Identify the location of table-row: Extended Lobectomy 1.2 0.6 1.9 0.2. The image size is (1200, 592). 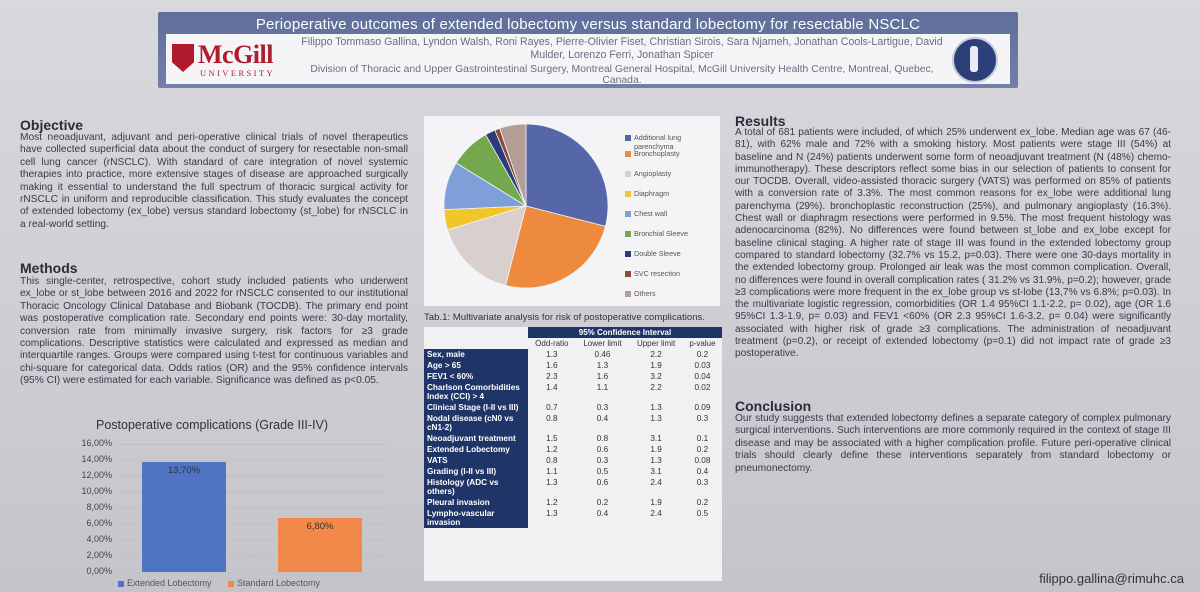
(573, 449).